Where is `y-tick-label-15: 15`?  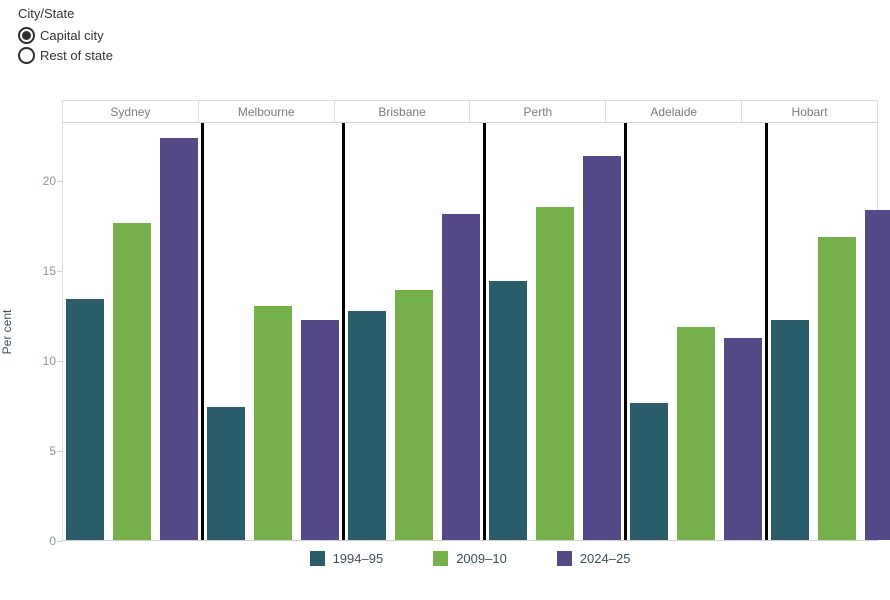
y-tick-label-15: 15 is located at coordinates (49, 270).